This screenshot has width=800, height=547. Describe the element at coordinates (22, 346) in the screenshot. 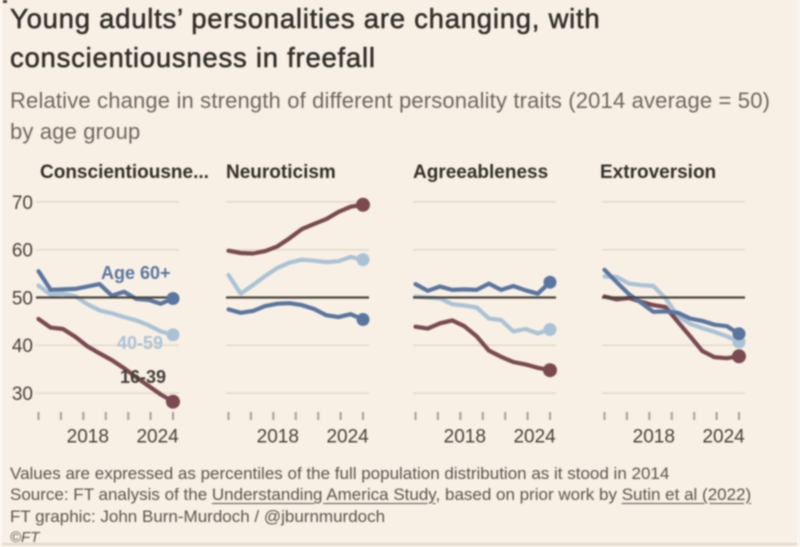

I see `svg-text: 40` at that location.